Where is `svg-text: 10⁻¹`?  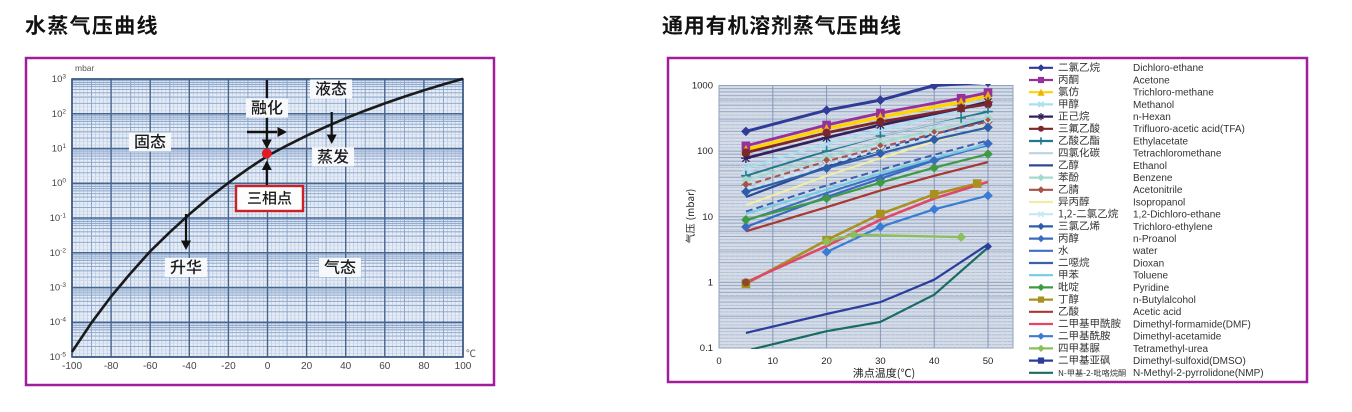
svg-text: 10⁻¹ is located at coordinates (58, 219).